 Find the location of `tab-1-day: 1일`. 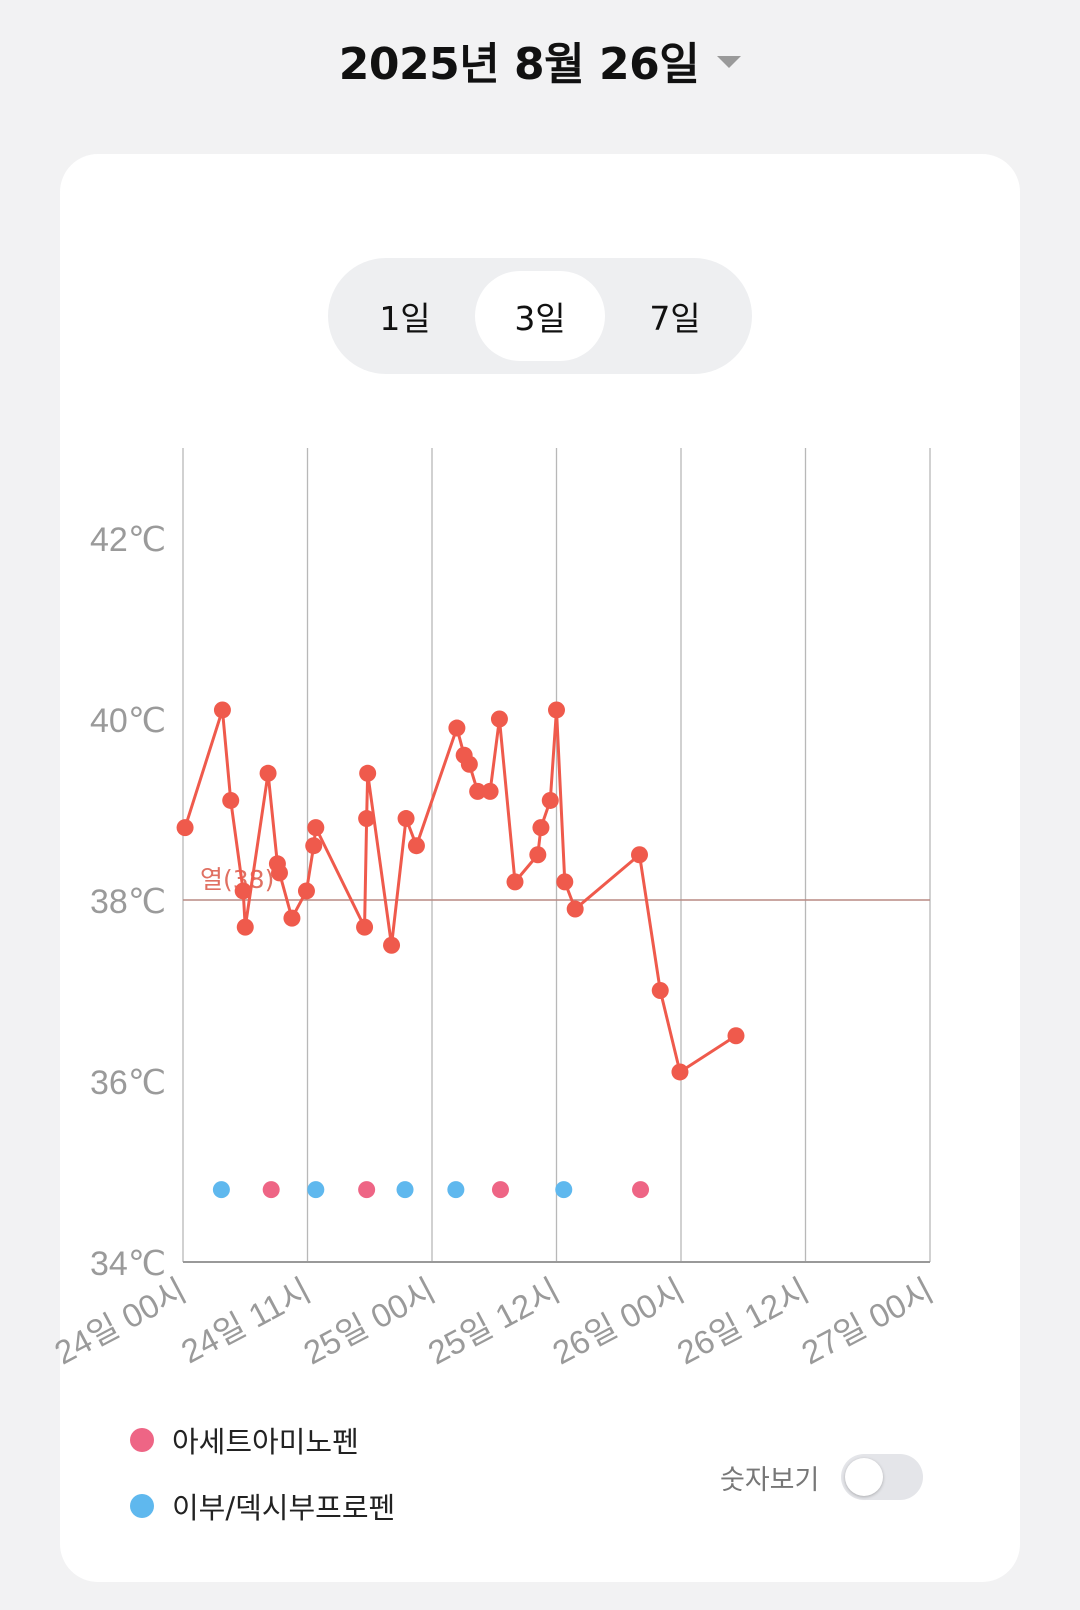

tab-1-day: 1일 is located at coordinates (405, 318).